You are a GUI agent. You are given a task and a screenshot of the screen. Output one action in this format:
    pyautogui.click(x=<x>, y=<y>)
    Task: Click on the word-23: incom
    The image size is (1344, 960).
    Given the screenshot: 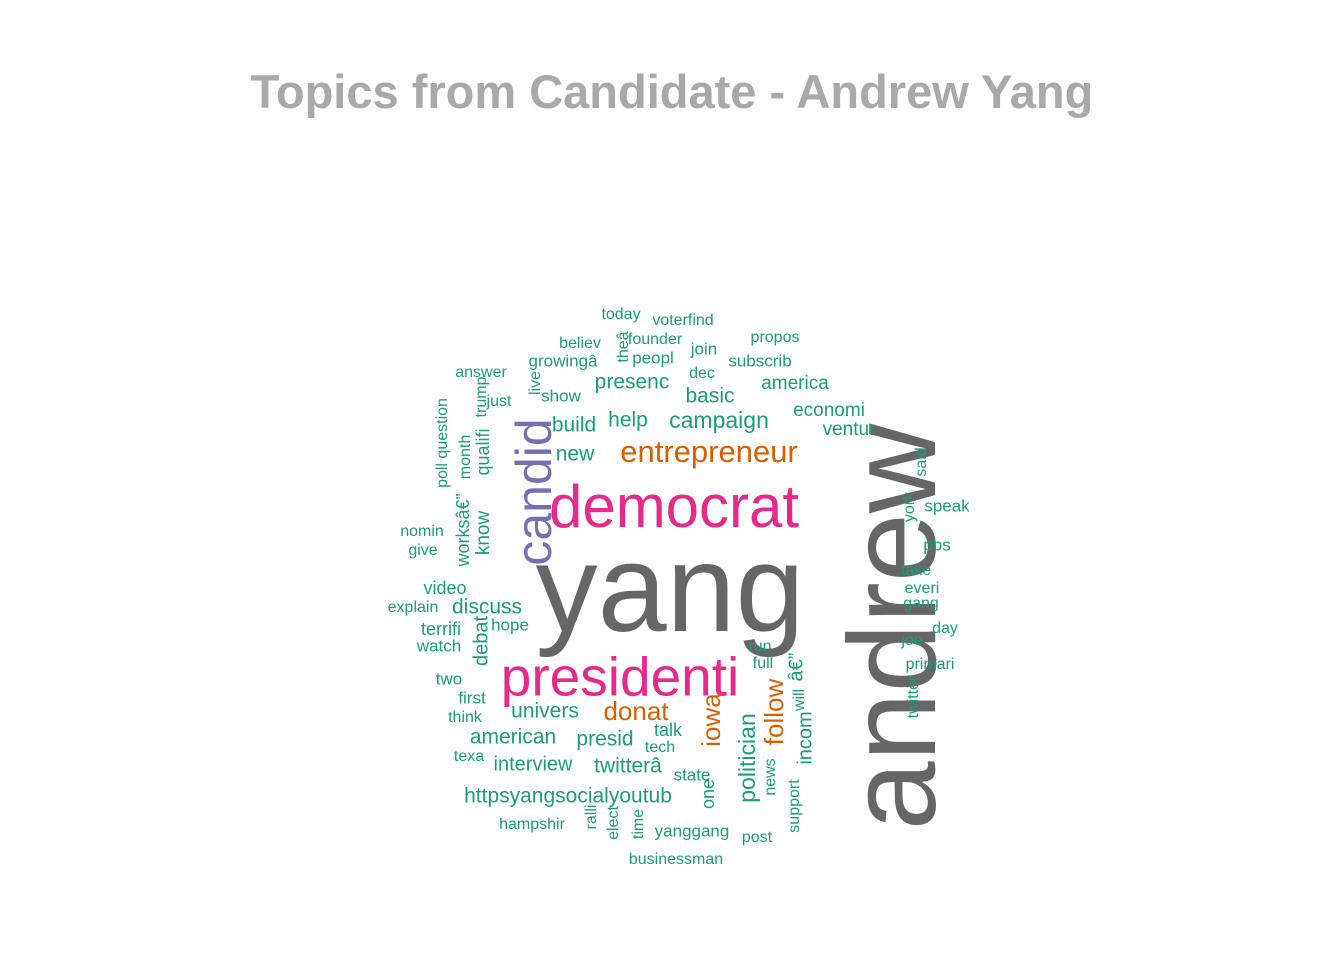 What is the action you would take?
    pyautogui.click(x=805, y=737)
    